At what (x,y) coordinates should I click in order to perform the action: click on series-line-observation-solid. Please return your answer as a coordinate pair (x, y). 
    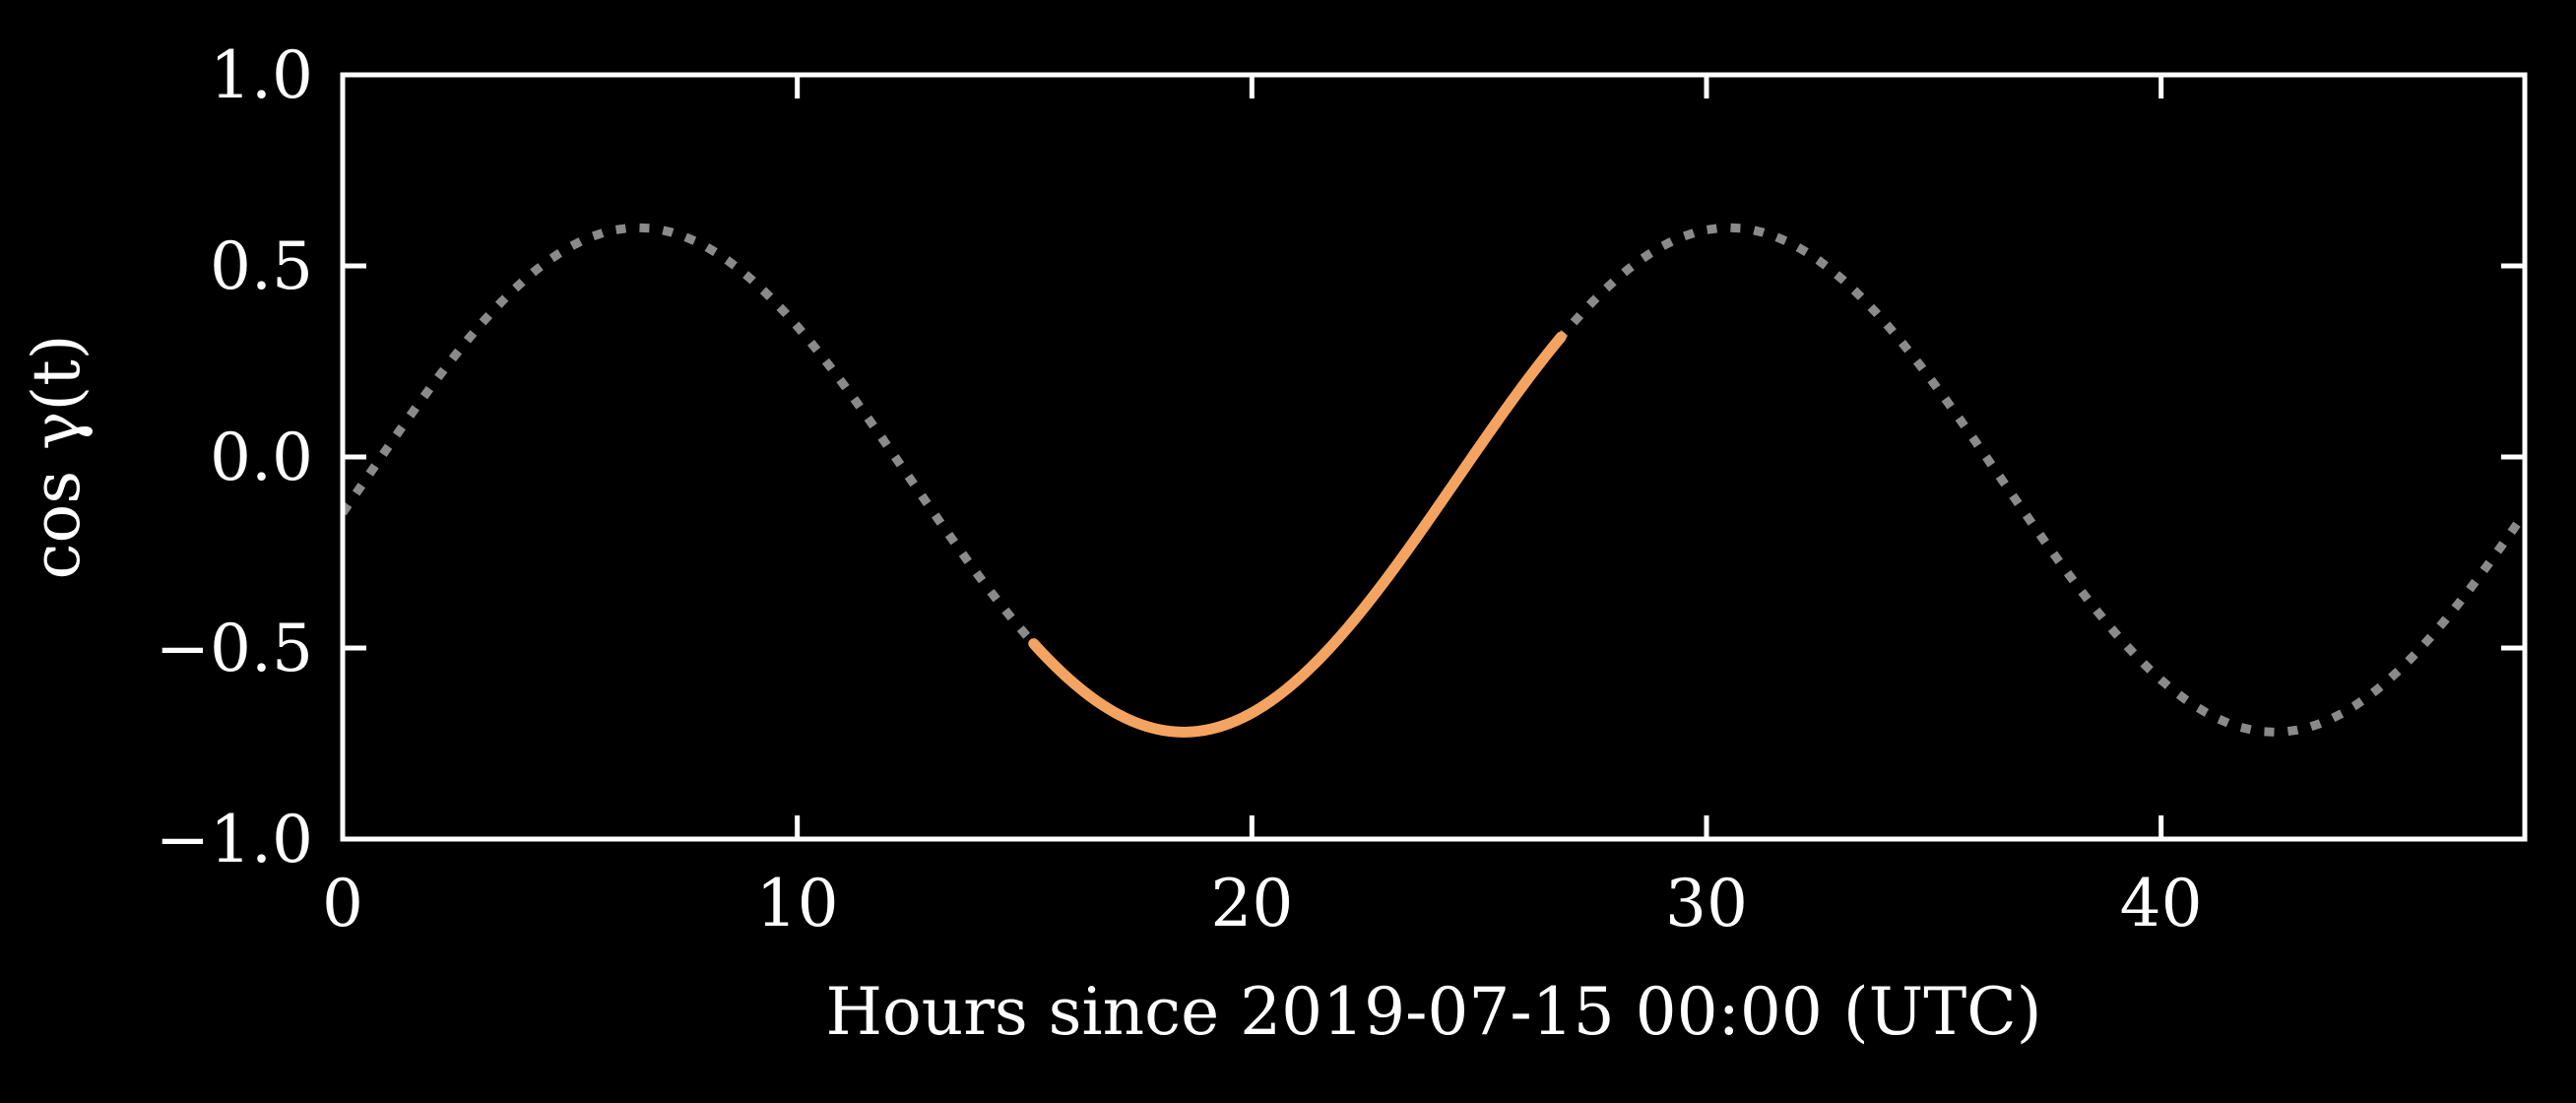
    Looking at the image, I should click on (1297, 535).